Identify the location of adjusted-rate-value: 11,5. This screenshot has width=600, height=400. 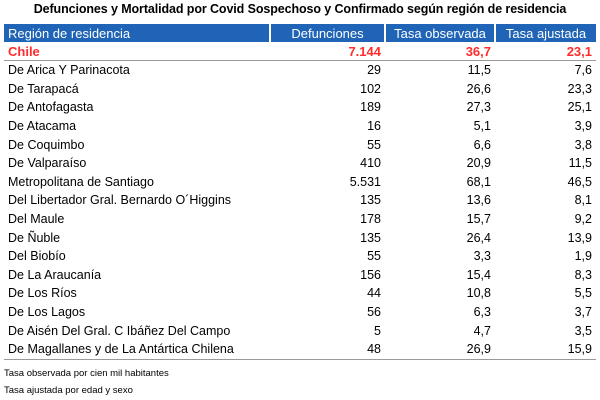
(580, 163).